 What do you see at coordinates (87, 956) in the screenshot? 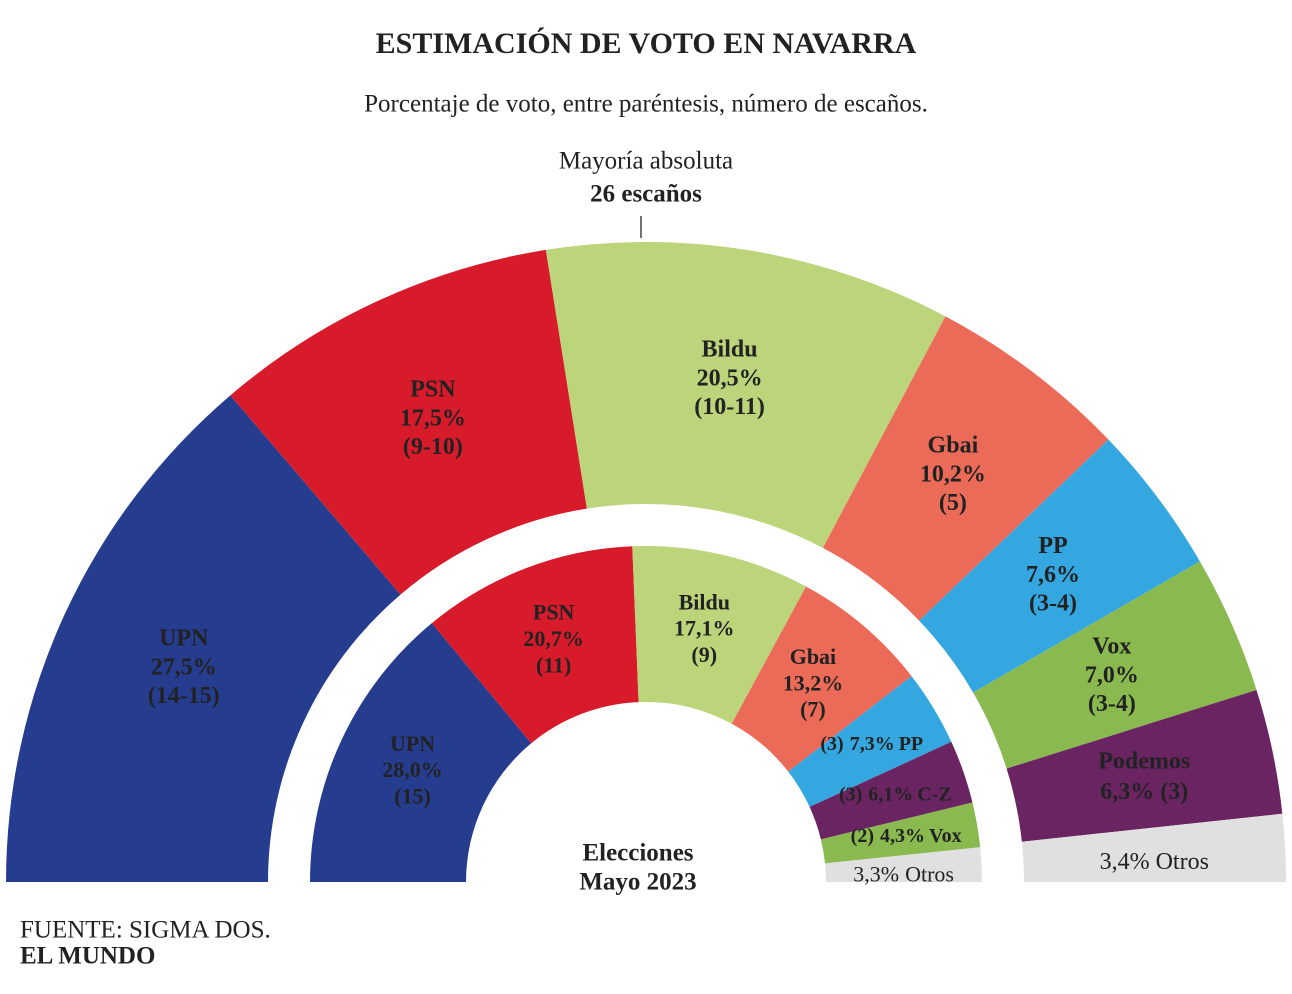
I see `publisher: EL MUNDO` at bounding box center [87, 956].